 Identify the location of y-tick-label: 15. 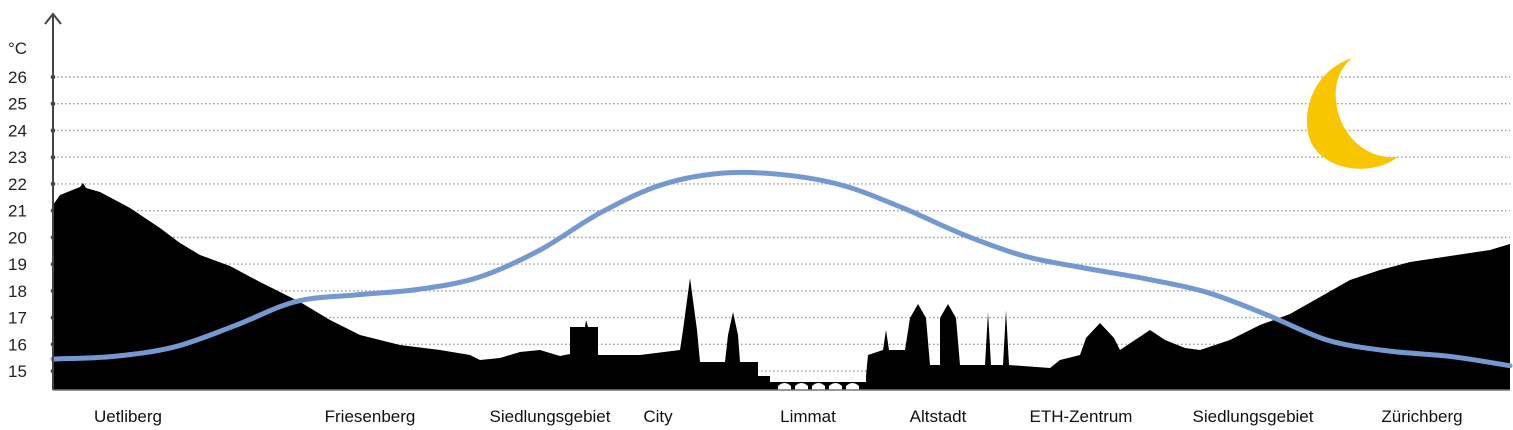
(17, 371).